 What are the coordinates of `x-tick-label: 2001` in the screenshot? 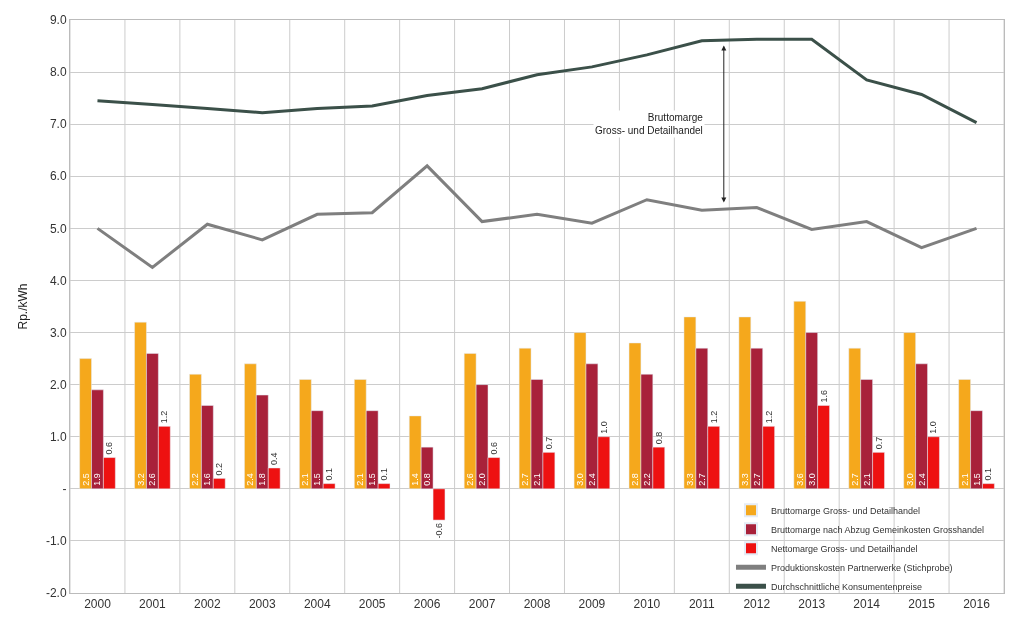 It's located at (153, 604).